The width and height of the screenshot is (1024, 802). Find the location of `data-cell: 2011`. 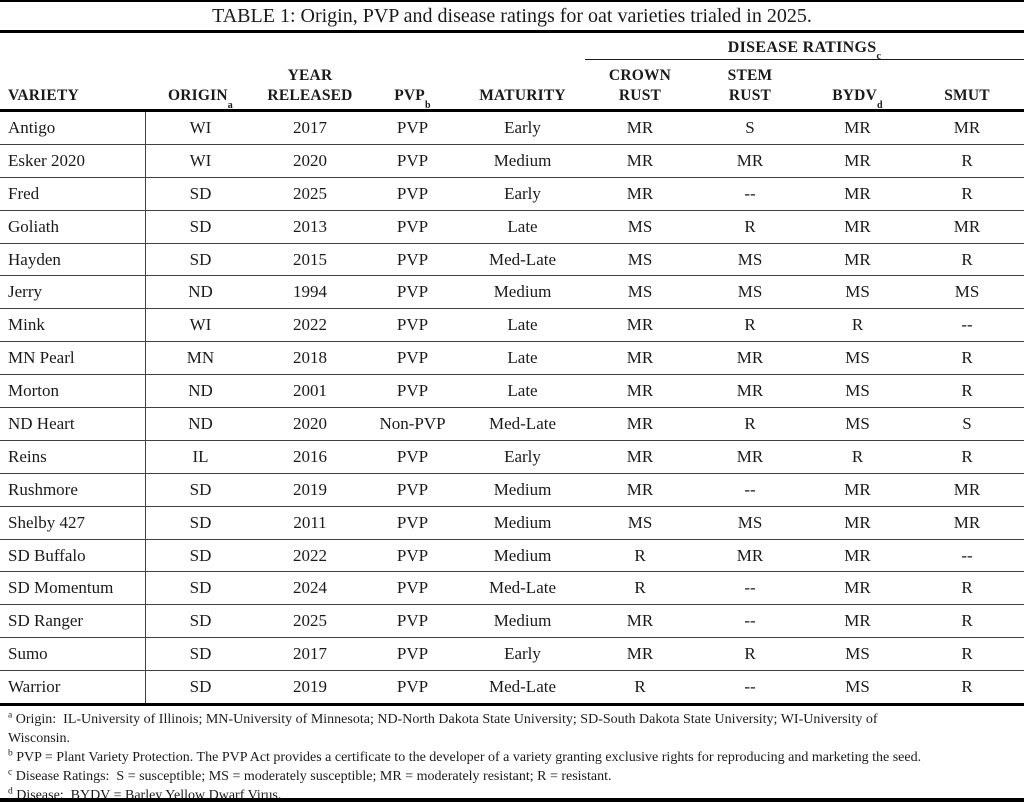

data-cell: 2011 is located at coordinates (310, 522).